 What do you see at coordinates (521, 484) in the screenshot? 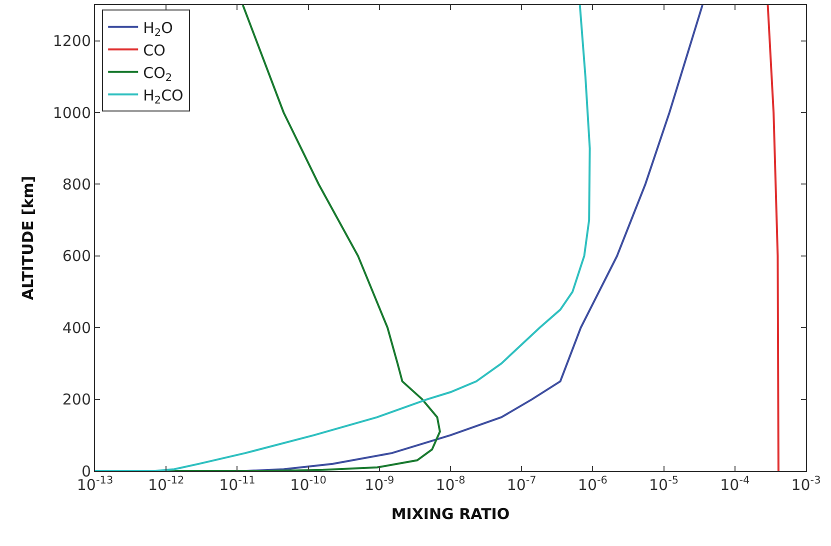
I see `x-tick-label: 10$^{-7}$` at bounding box center [521, 484].